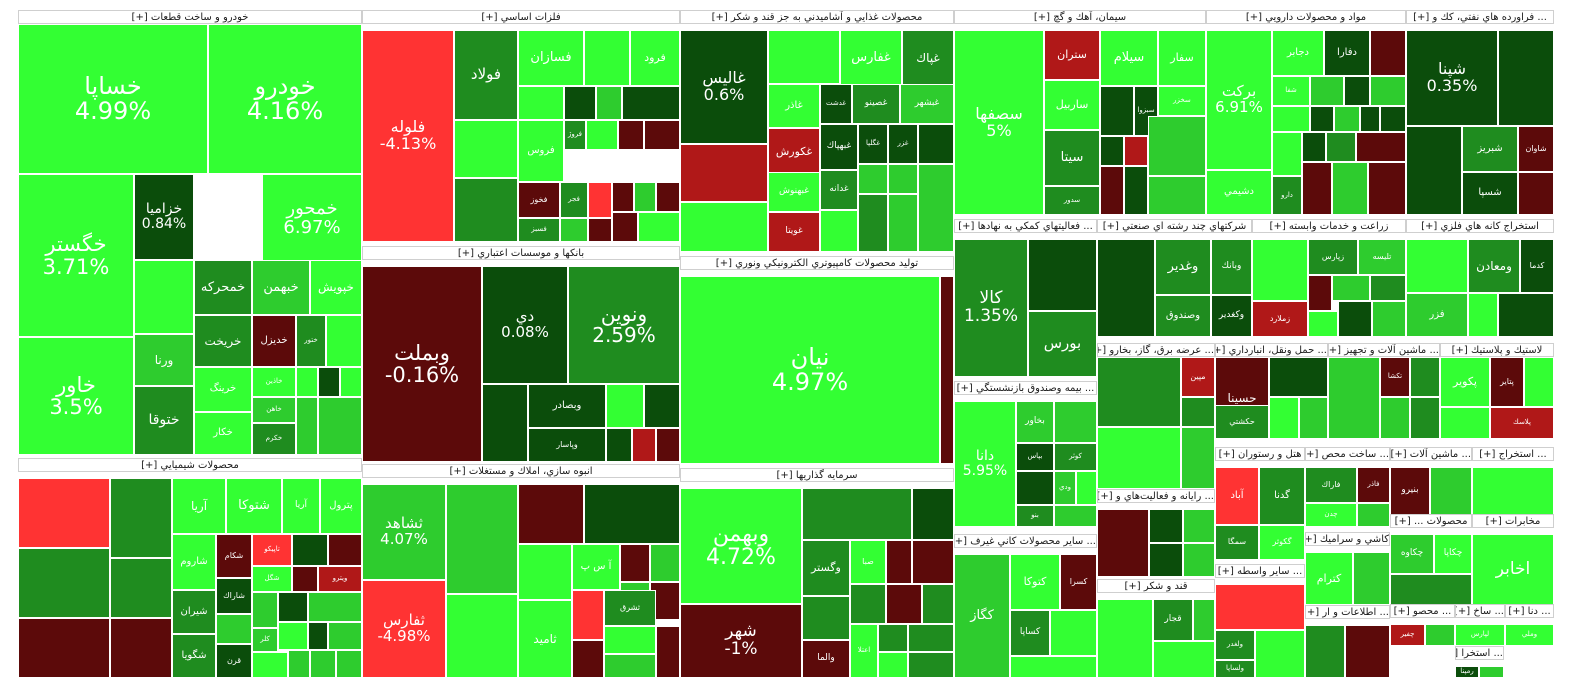 Image resolution: width=1584 pixels, height=698 pixels. I want to click on tile-وبانك: وبانك, so click(1231, 267).